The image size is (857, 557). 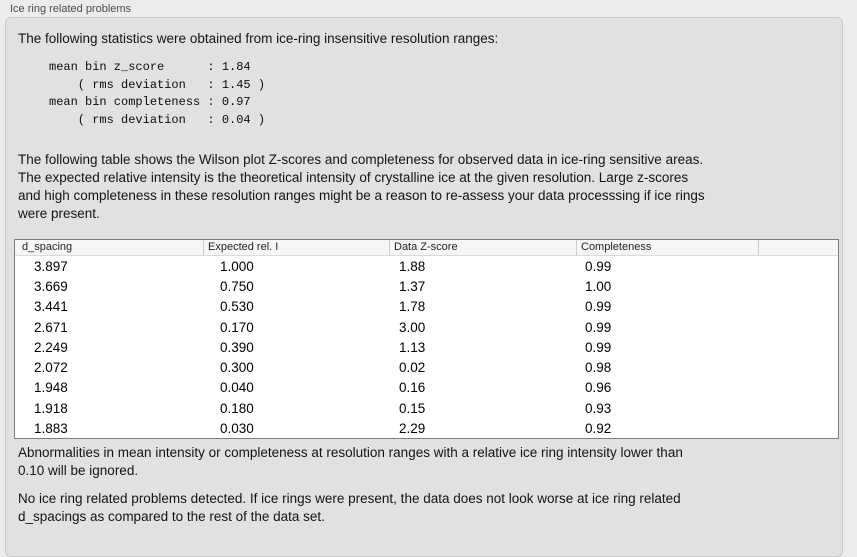 What do you see at coordinates (237, 307) in the screenshot?
I see `table-cell: 0.530` at bounding box center [237, 307].